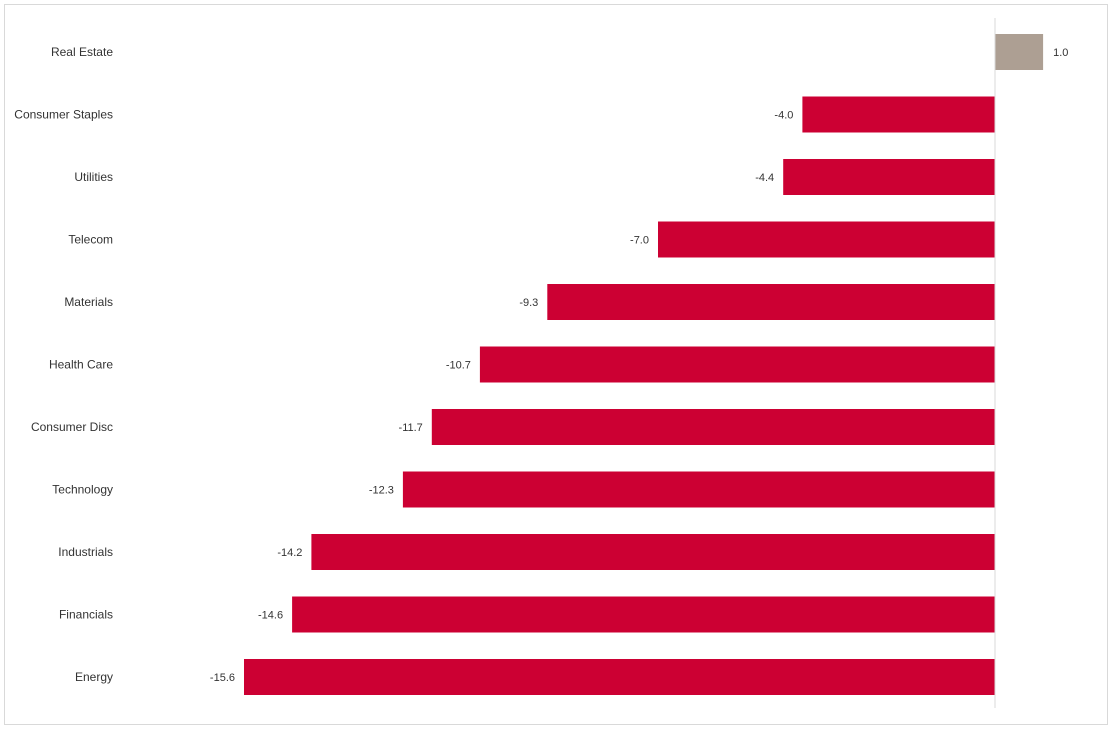  Describe the element at coordinates (783, 116) in the screenshot. I see `value-label-consumer-staples: -4.0` at that location.